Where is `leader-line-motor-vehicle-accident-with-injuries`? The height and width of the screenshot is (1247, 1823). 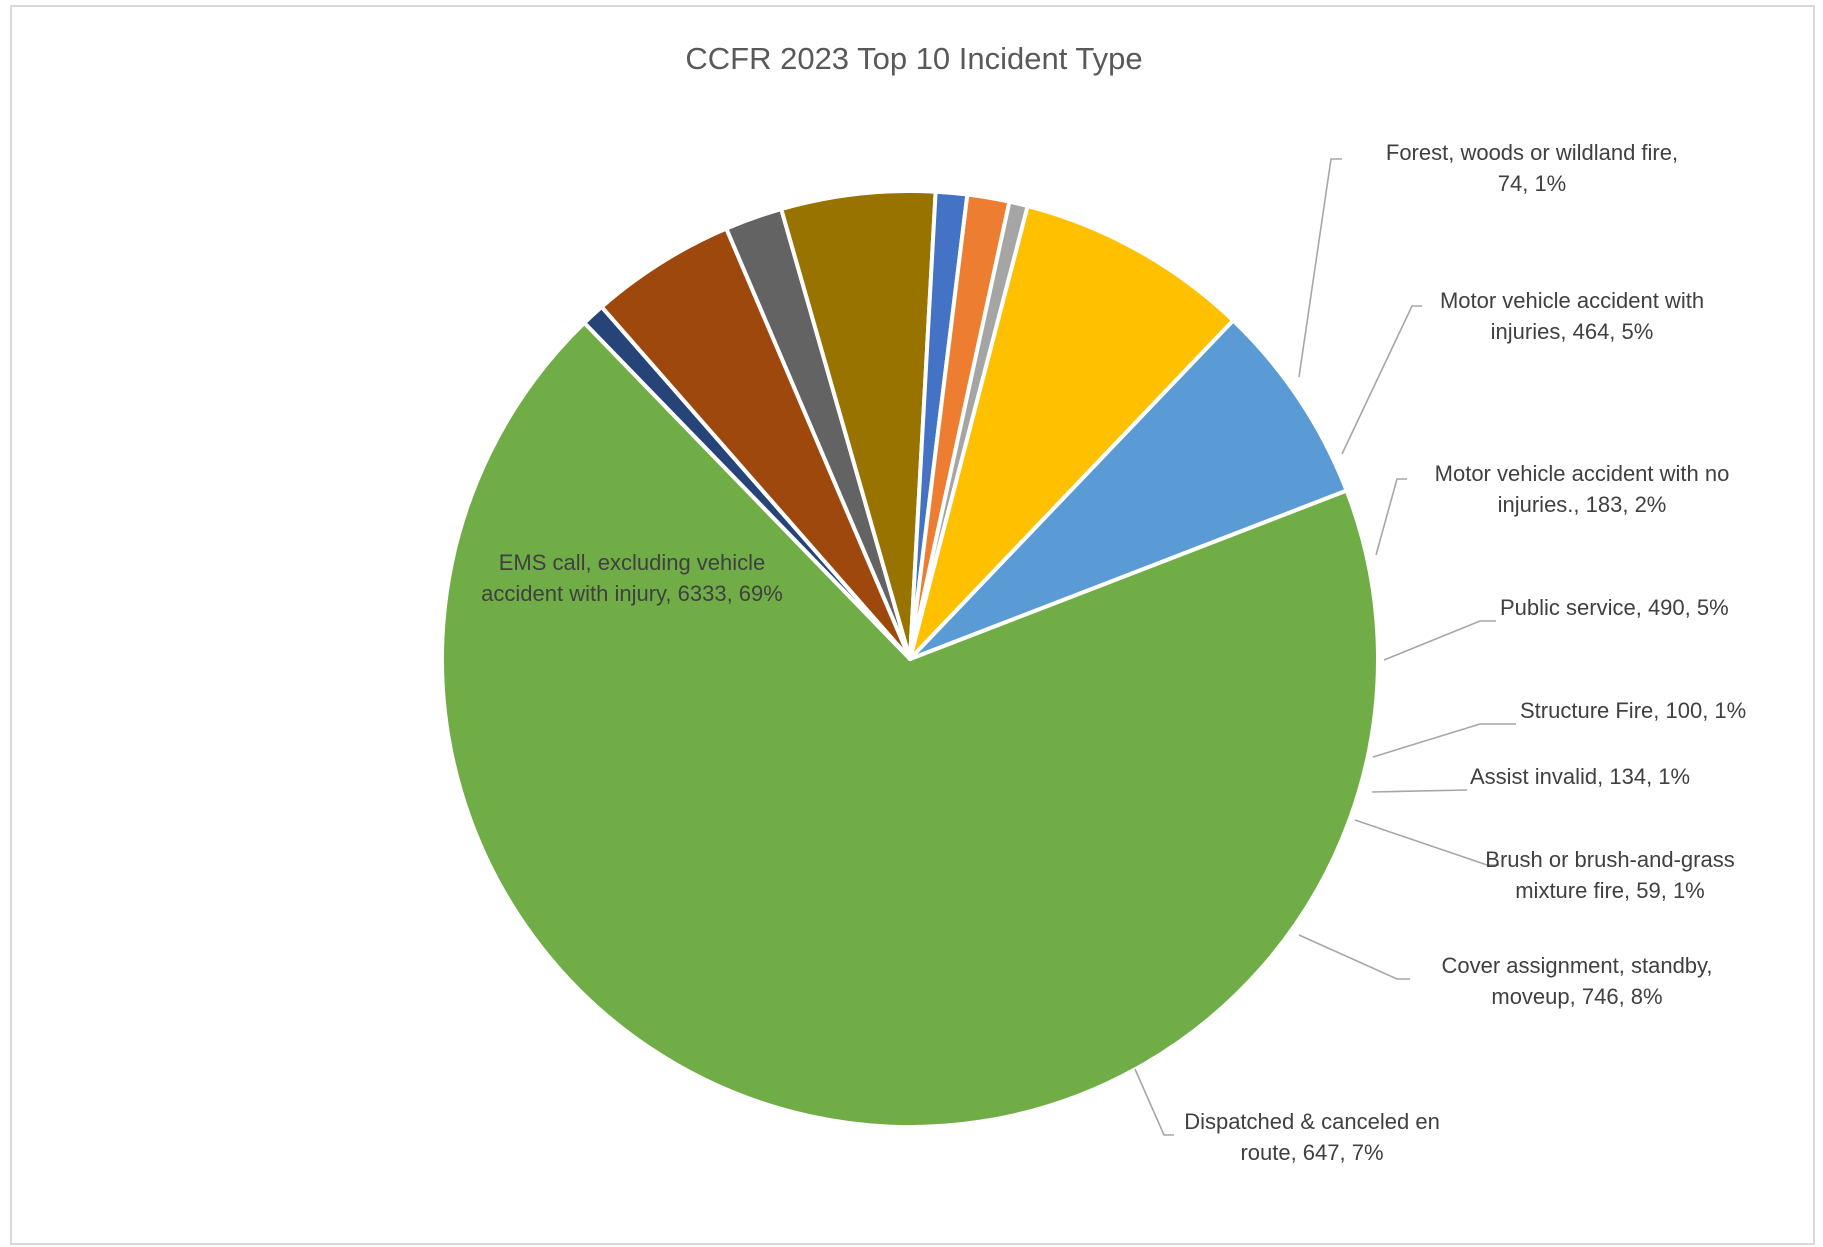 leader-line-motor-vehicle-accident-with-injuries is located at coordinates (1381, 380).